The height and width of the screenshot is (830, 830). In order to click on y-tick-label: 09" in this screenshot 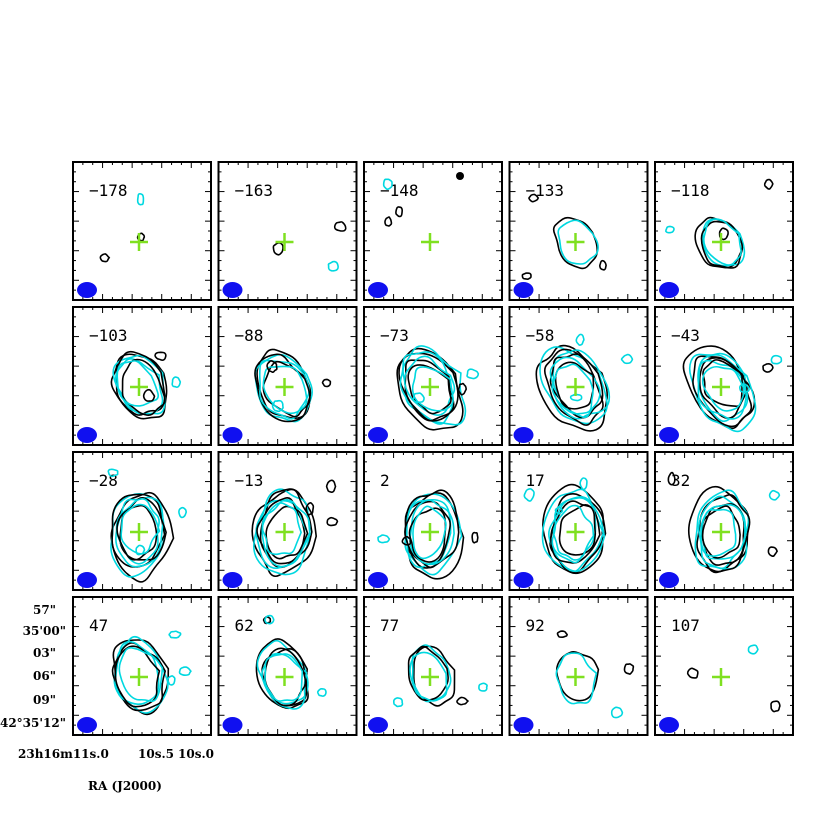, I will do `click(44, 700)`.